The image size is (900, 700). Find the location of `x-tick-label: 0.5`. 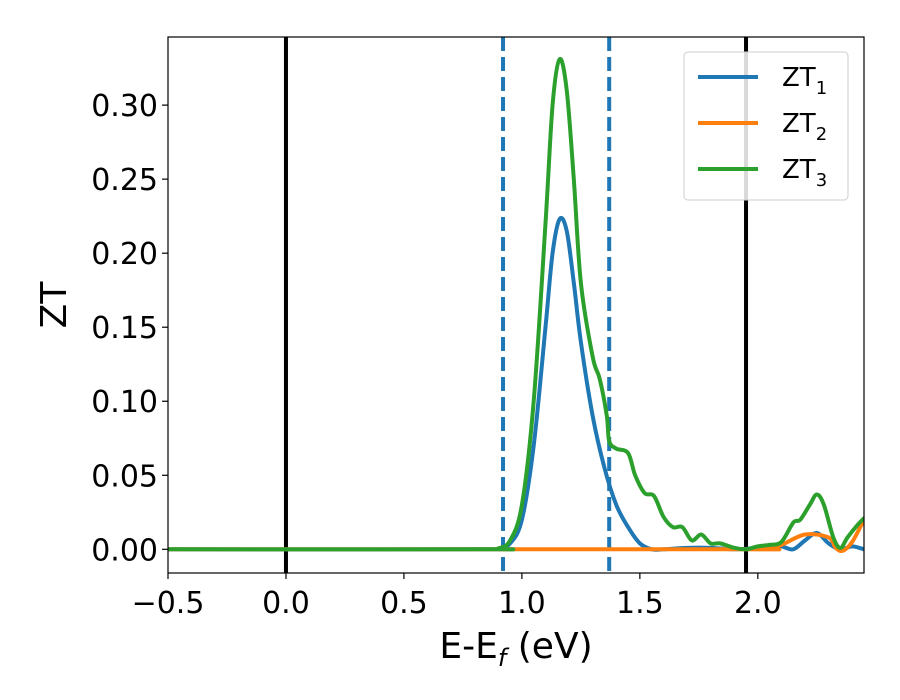

x-tick-label: 0.5 is located at coordinates (404, 603).